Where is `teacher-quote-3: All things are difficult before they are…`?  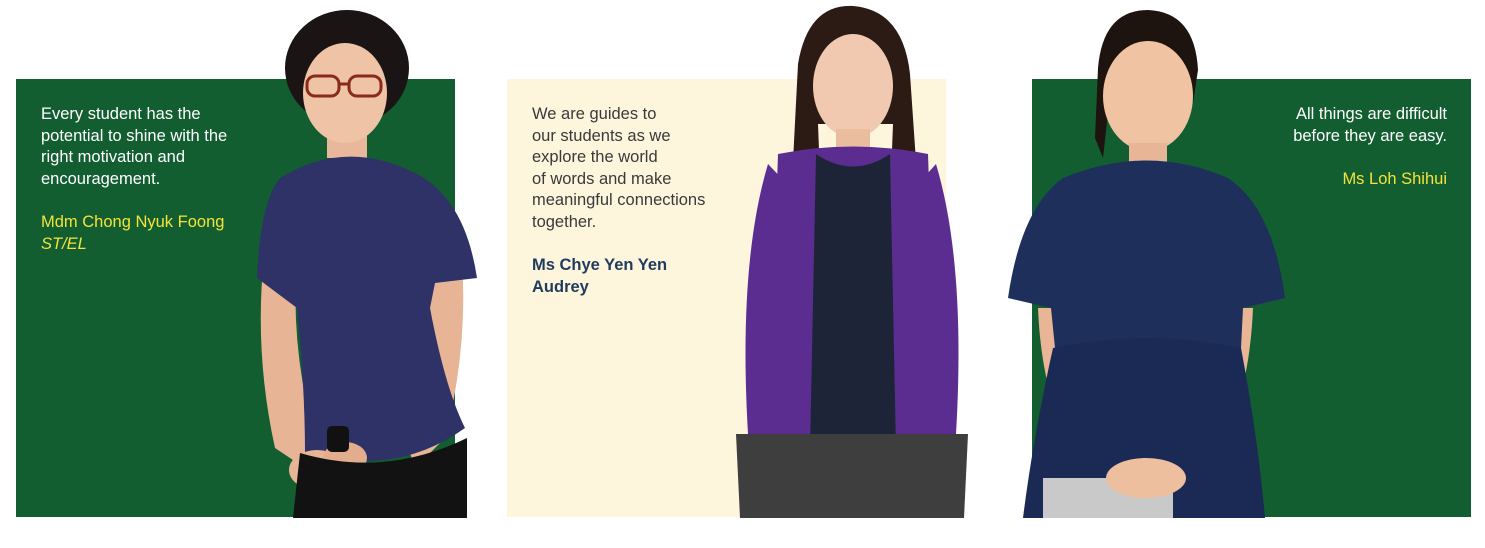
teacher-quote-3: All things are difficult before they are… is located at coordinates (1370, 125).